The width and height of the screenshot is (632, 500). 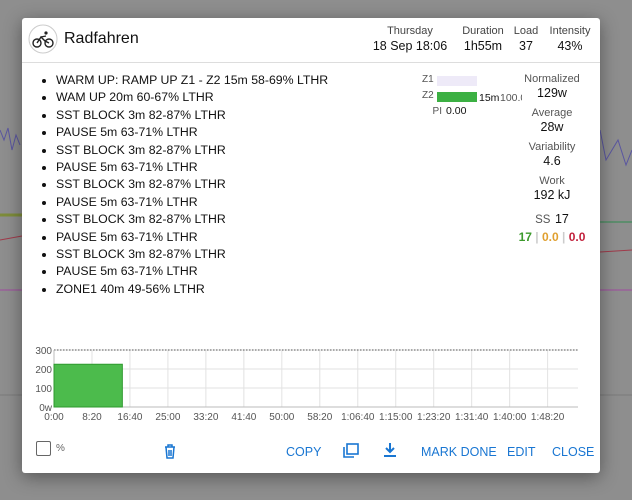 What do you see at coordinates (526, 31) in the screenshot?
I see `field-label: Load` at bounding box center [526, 31].